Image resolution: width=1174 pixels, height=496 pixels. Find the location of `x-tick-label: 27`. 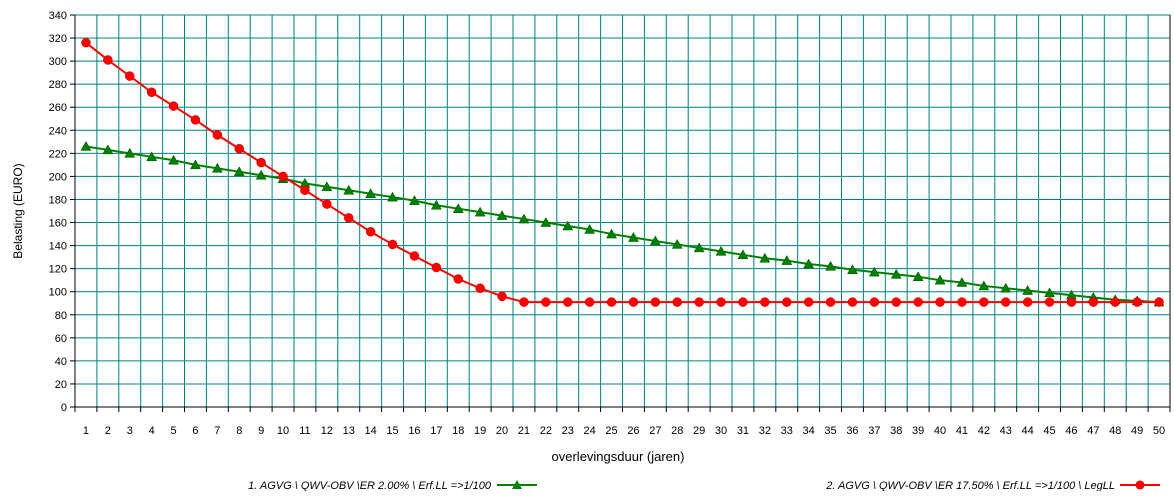

x-tick-label: 27 is located at coordinates (655, 431).